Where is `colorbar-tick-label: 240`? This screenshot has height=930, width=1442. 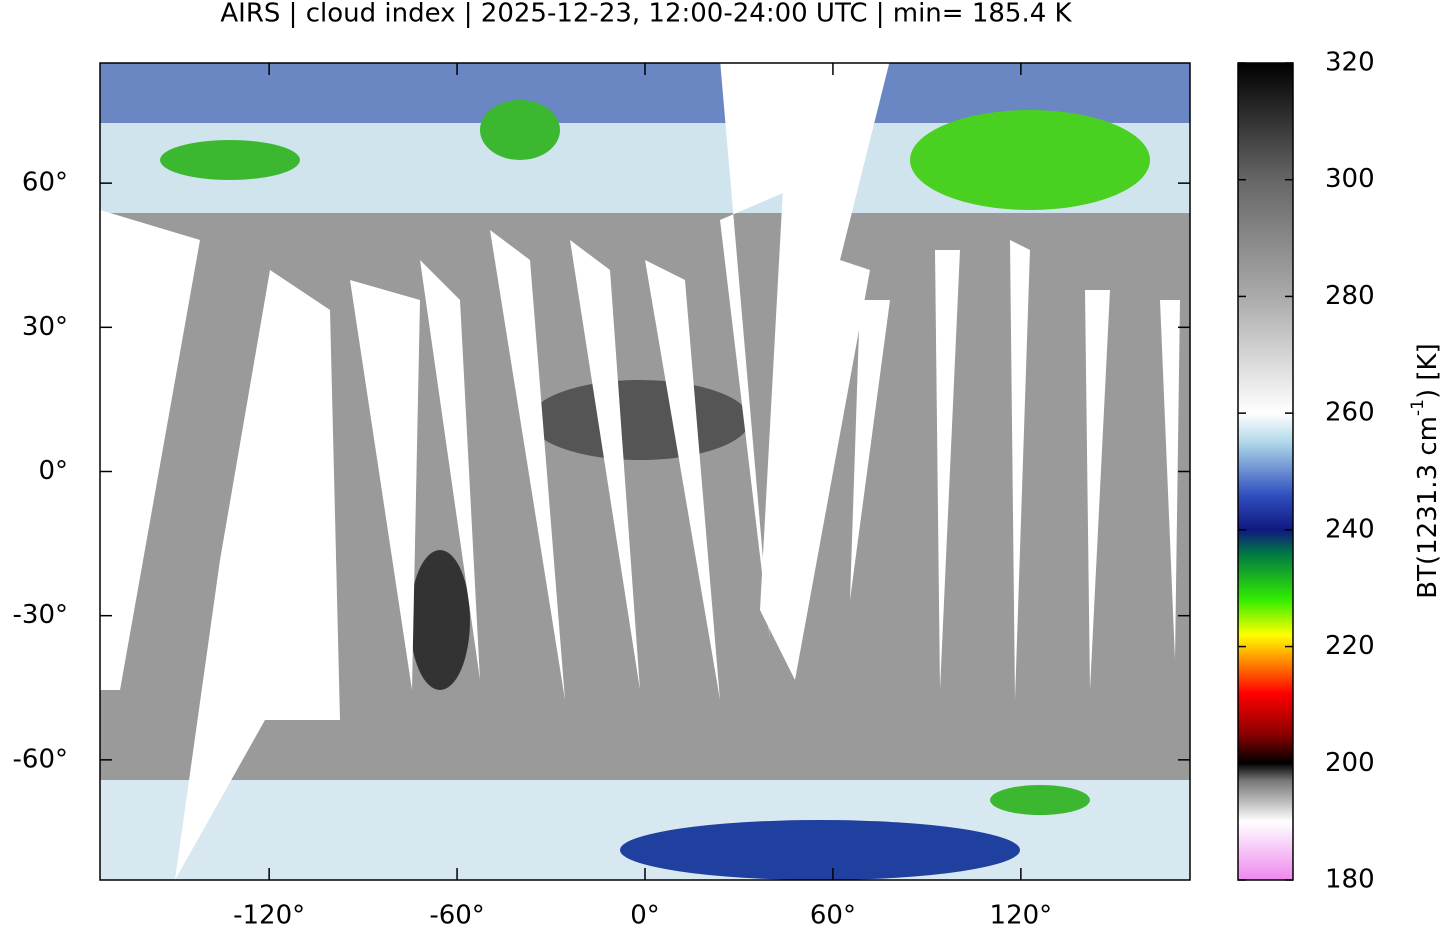 colorbar-tick-label: 240 is located at coordinates (1350, 529).